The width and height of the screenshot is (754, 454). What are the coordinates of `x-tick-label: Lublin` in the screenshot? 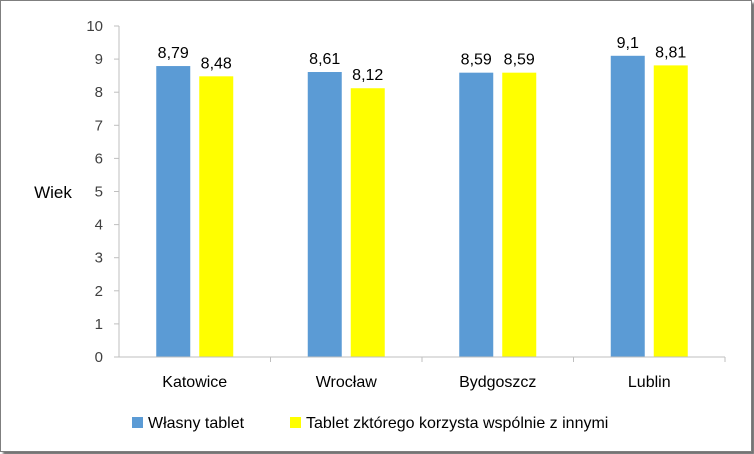 It's located at (649, 382).